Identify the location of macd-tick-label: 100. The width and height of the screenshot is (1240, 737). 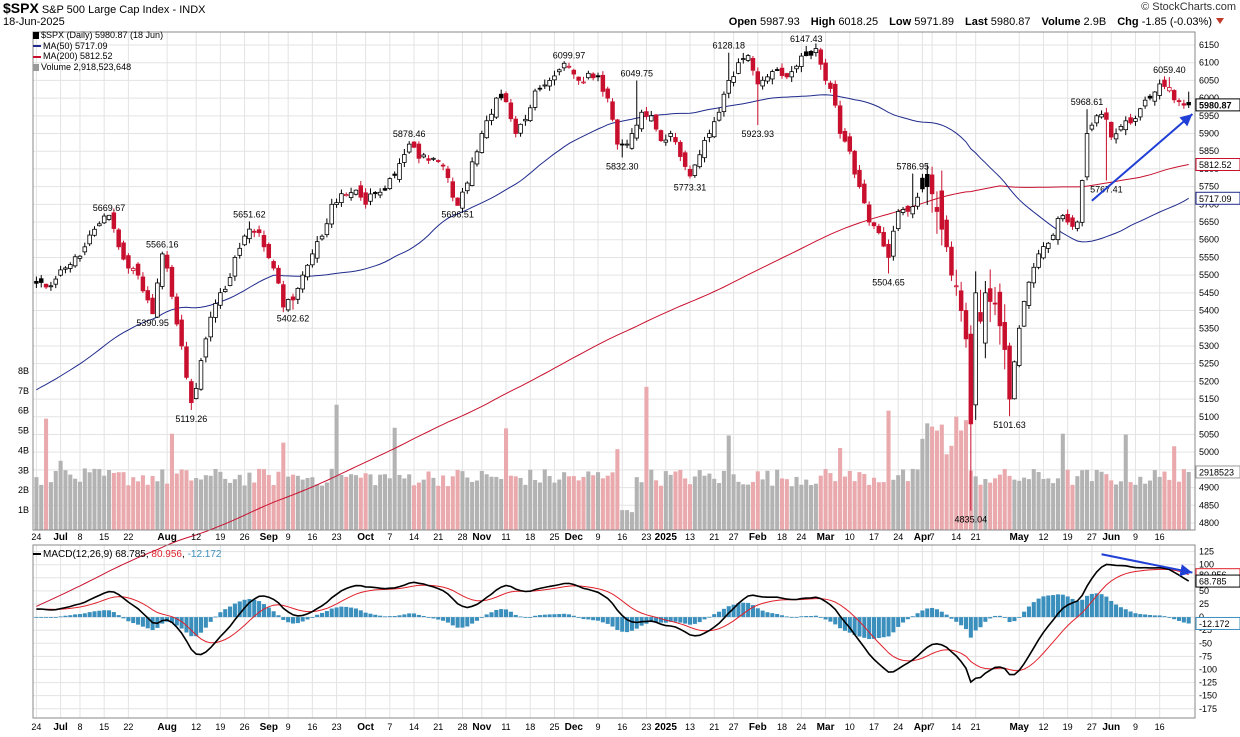
(1206, 565).